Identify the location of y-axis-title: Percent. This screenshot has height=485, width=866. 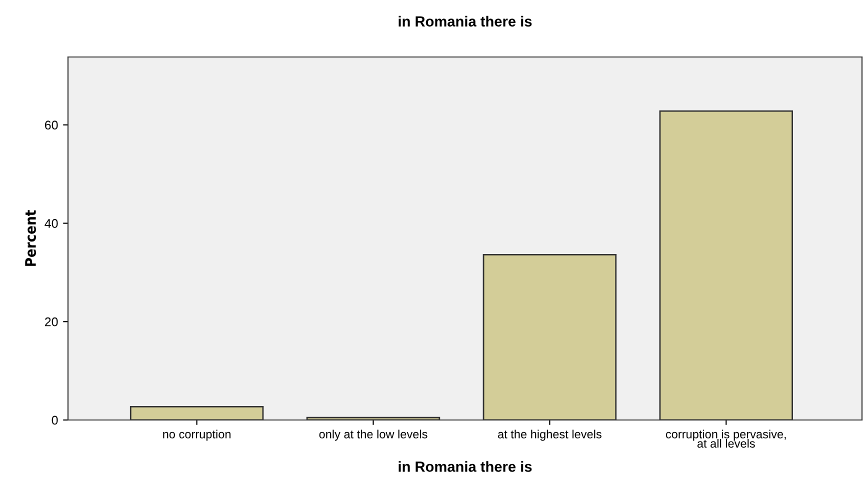
(30, 238).